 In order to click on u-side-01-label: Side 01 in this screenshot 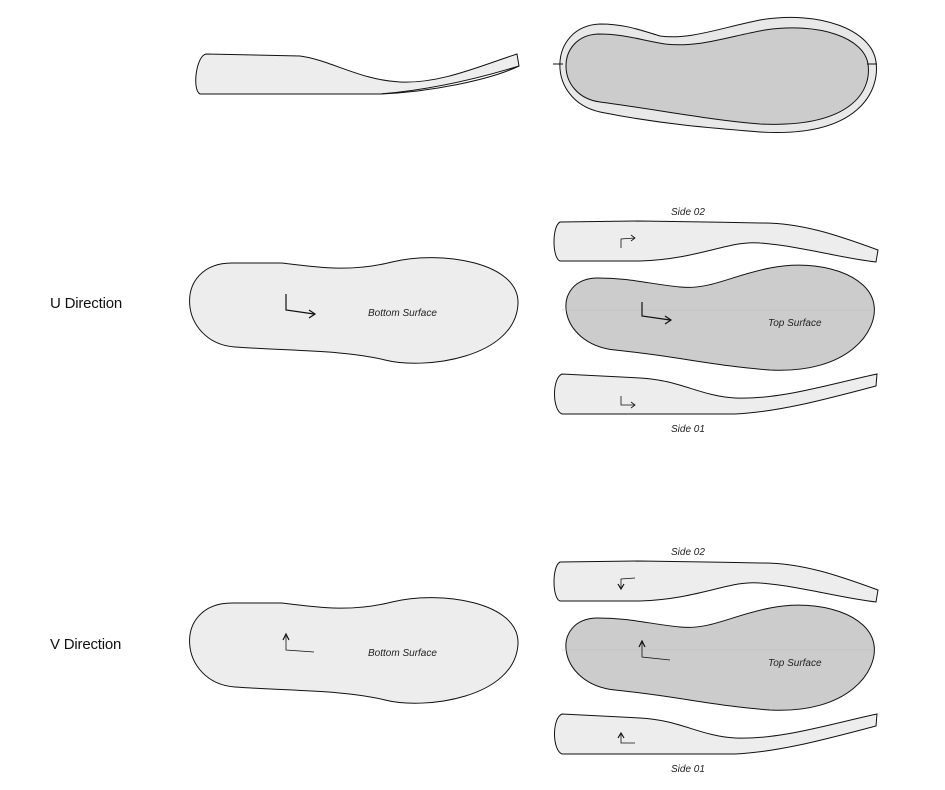, I will do `click(688, 429)`.